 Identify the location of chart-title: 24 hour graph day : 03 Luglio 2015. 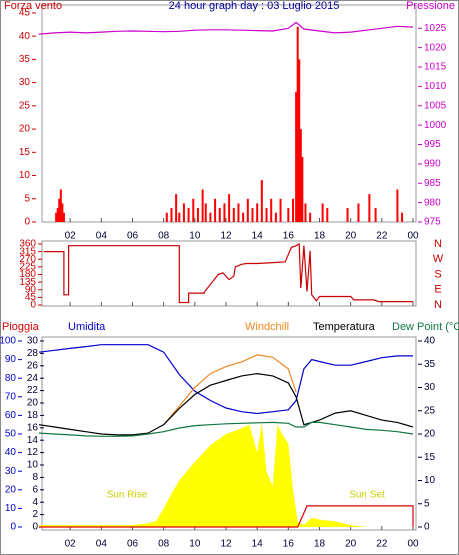
(254, 6).